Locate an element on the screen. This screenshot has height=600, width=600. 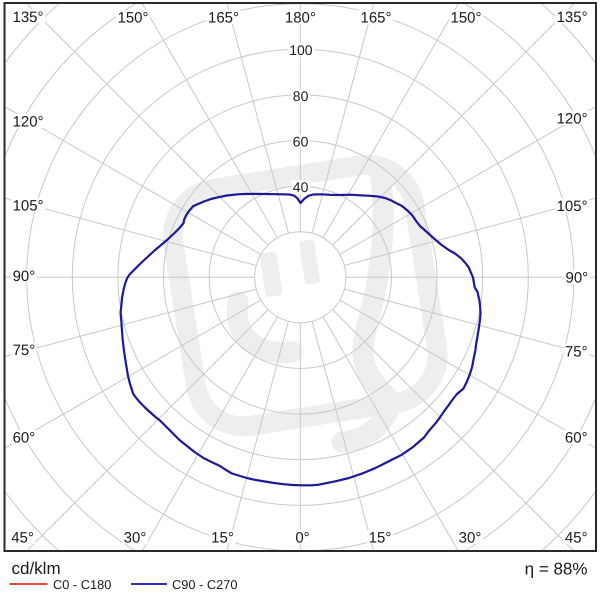
svg-text: 60 is located at coordinates (301, 142).